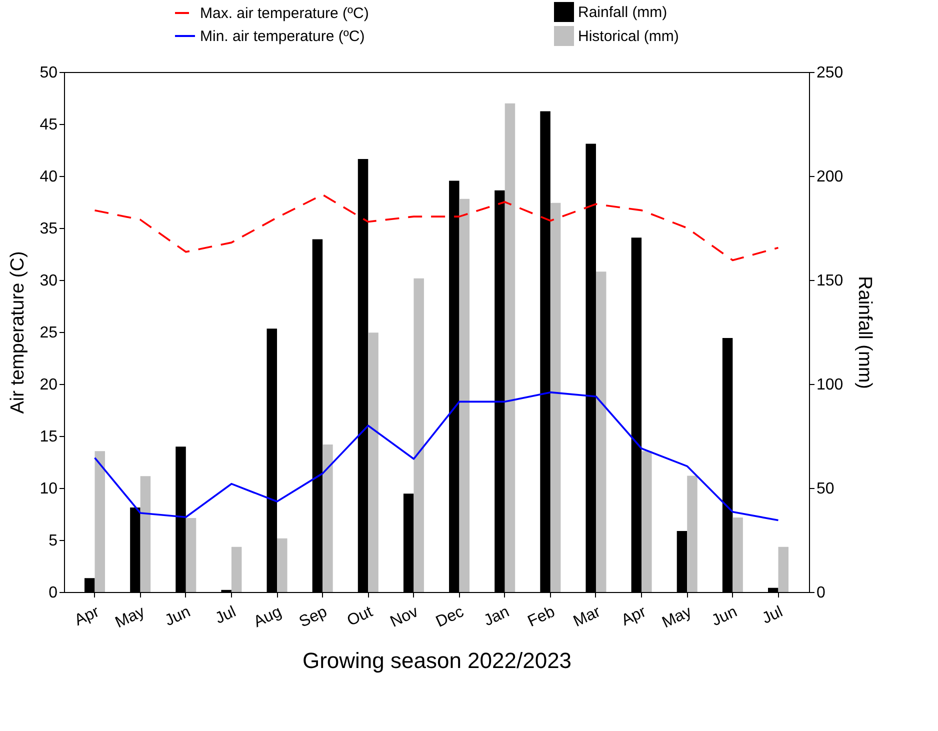  Describe the element at coordinates (49, 73) in the screenshot. I see `y-tick-label: 50` at that location.